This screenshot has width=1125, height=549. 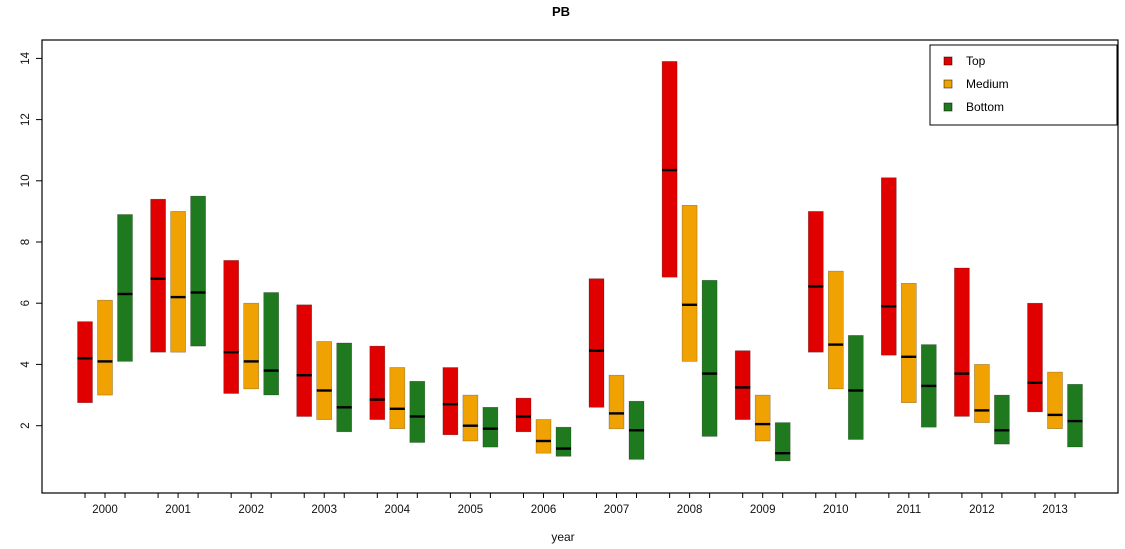 I want to click on range-bar-top-2005, so click(x=450, y=401).